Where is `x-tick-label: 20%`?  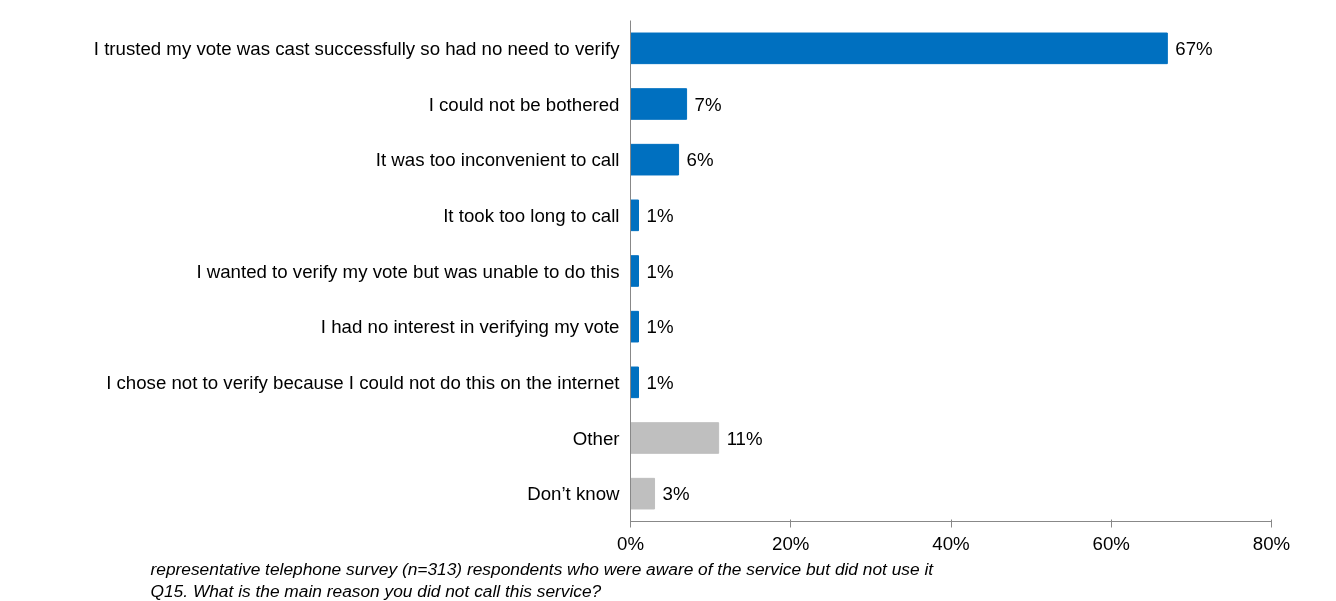
x-tick-label: 20% is located at coordinates (791, 543).